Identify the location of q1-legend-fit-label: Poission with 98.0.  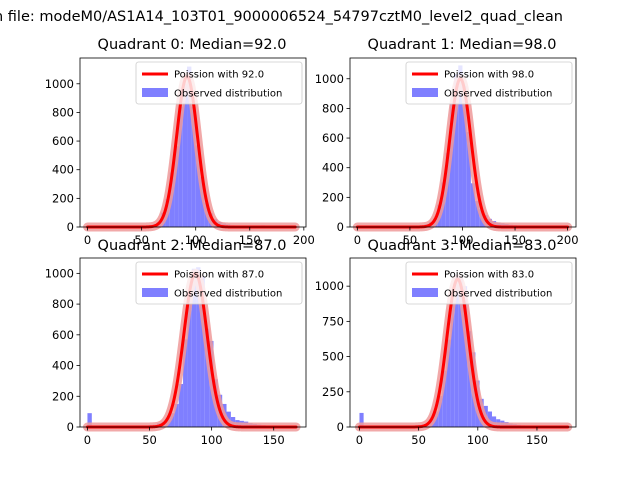
(489, 75).